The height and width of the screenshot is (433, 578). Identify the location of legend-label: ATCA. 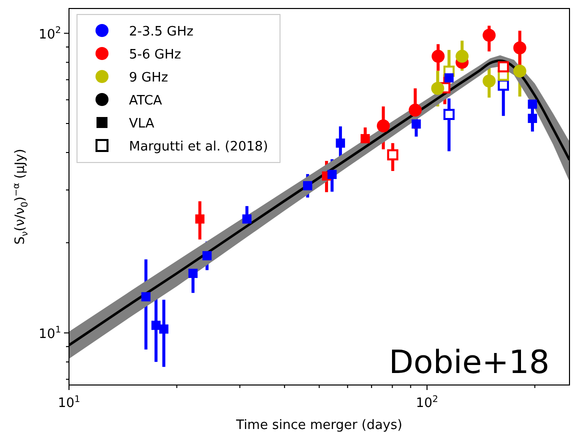
(145, 101).